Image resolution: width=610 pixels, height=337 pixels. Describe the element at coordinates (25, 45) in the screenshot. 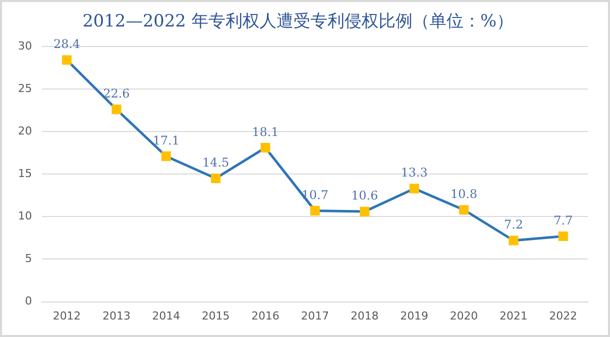

I see `y-tick-label: 30` at that location.